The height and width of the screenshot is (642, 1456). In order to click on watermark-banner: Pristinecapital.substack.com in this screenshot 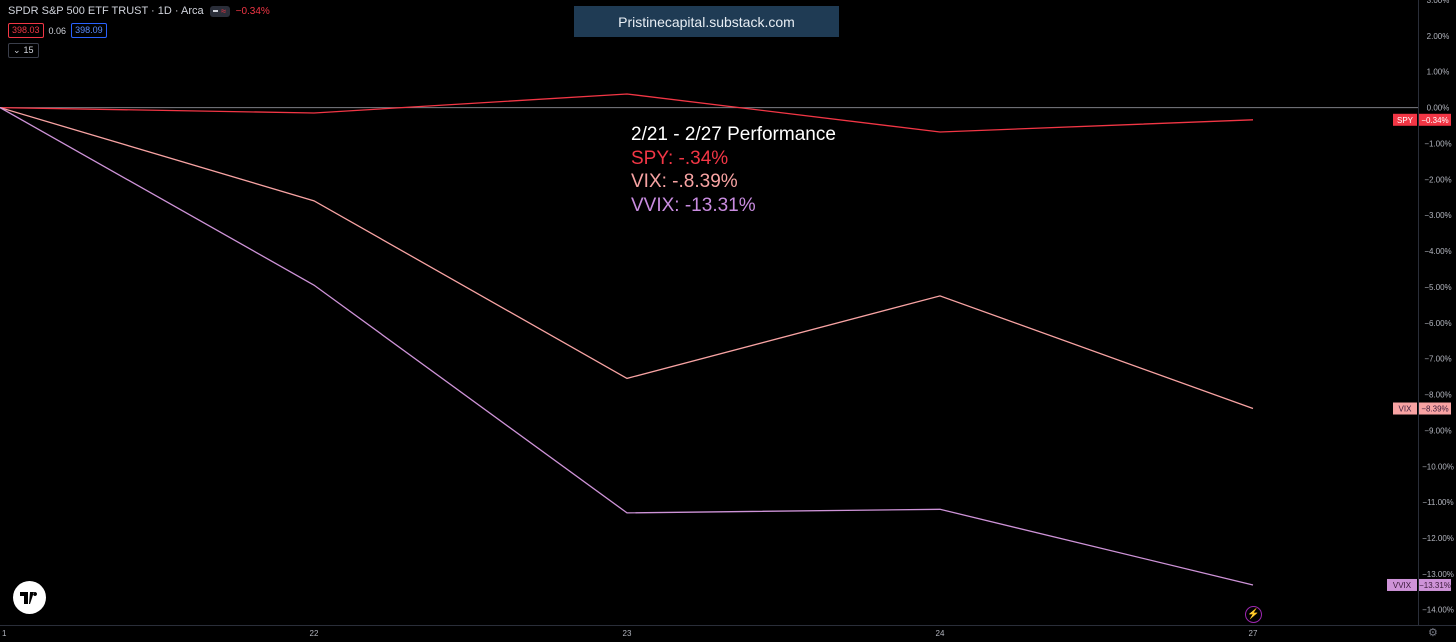, I will do `click(706, 21)`.